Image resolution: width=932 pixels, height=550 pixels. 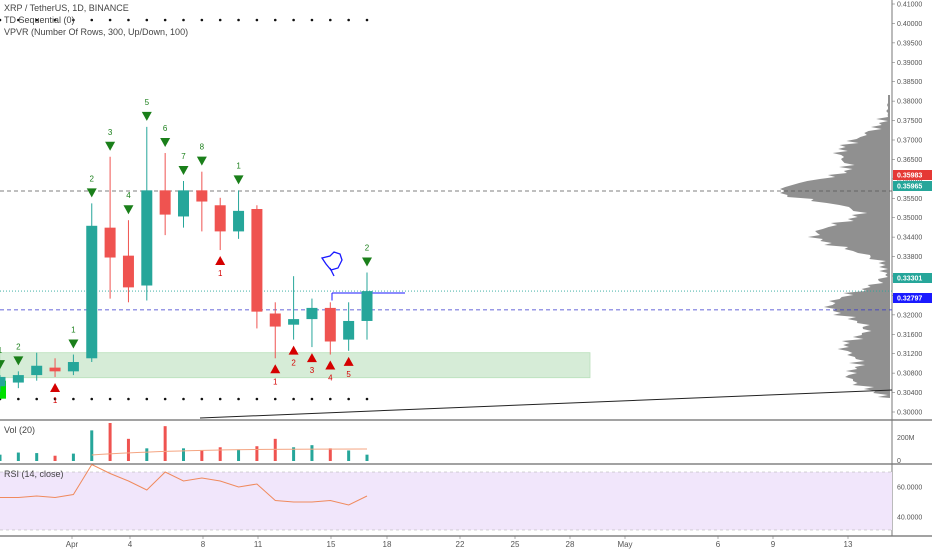 What do you see at coordinates (624, 544) in the screenshot?
I see `date-tick-label: May` at bounding box center [624, 544].